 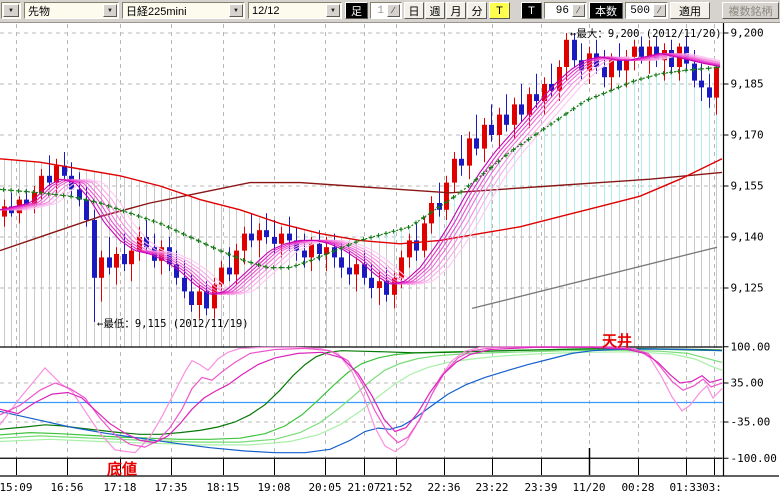 What do you see at coordinates (540, 487) in the screenshot?
I see `svg-text: 23:39` at bounding box center [540, 487].